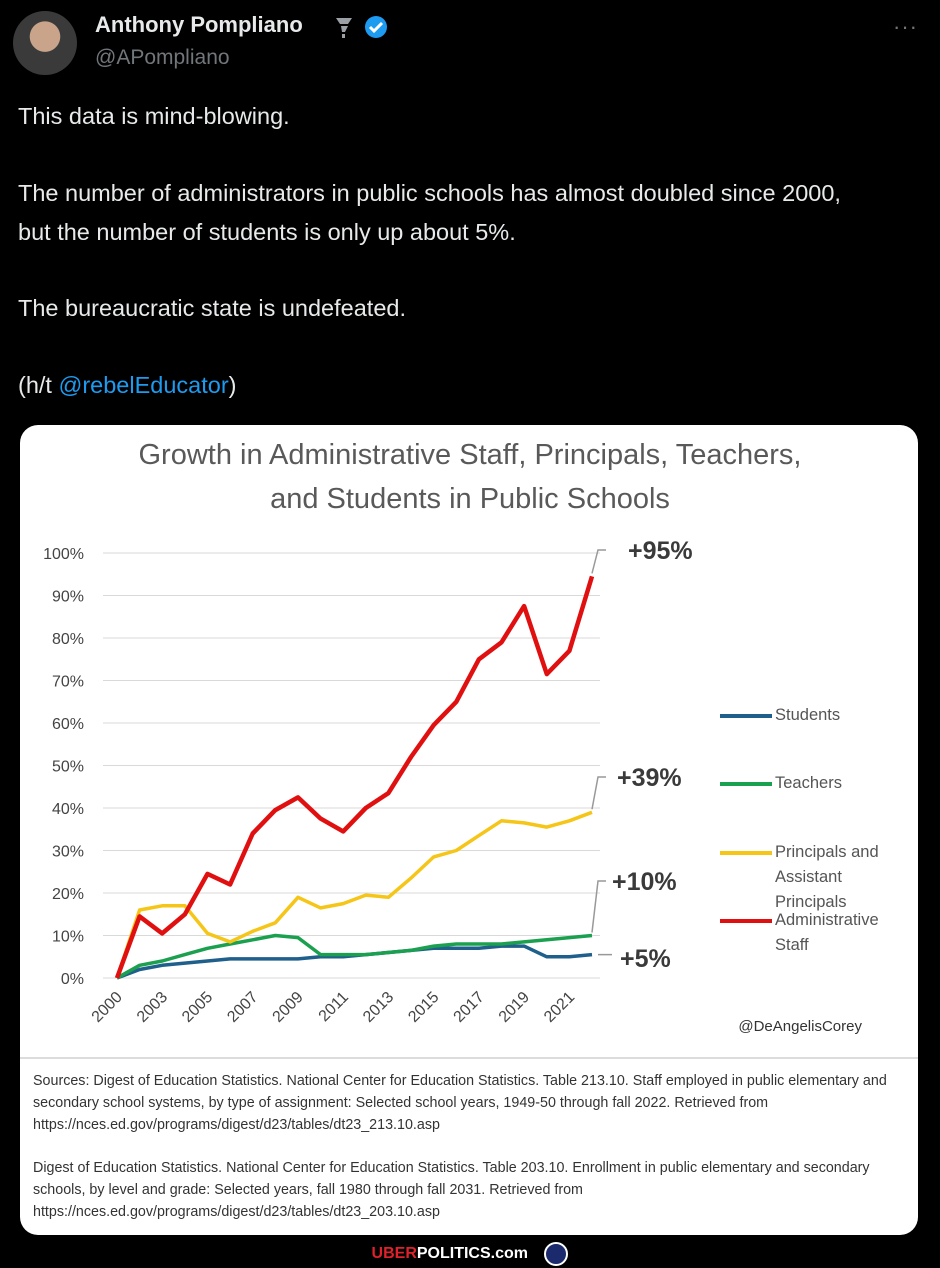 This screenshot has width=940, height=1268. I want to click on legend-label: Administrative Staff, so click(827, 932).